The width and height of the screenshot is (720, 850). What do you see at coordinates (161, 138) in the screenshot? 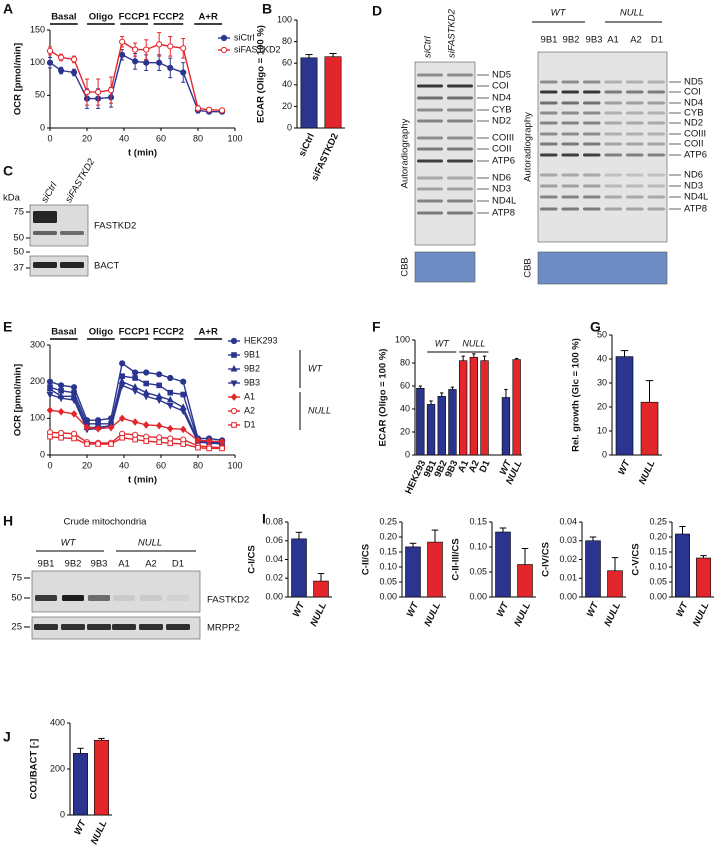
I see `x-tick-label: 60` at bounding box center [161, 138].